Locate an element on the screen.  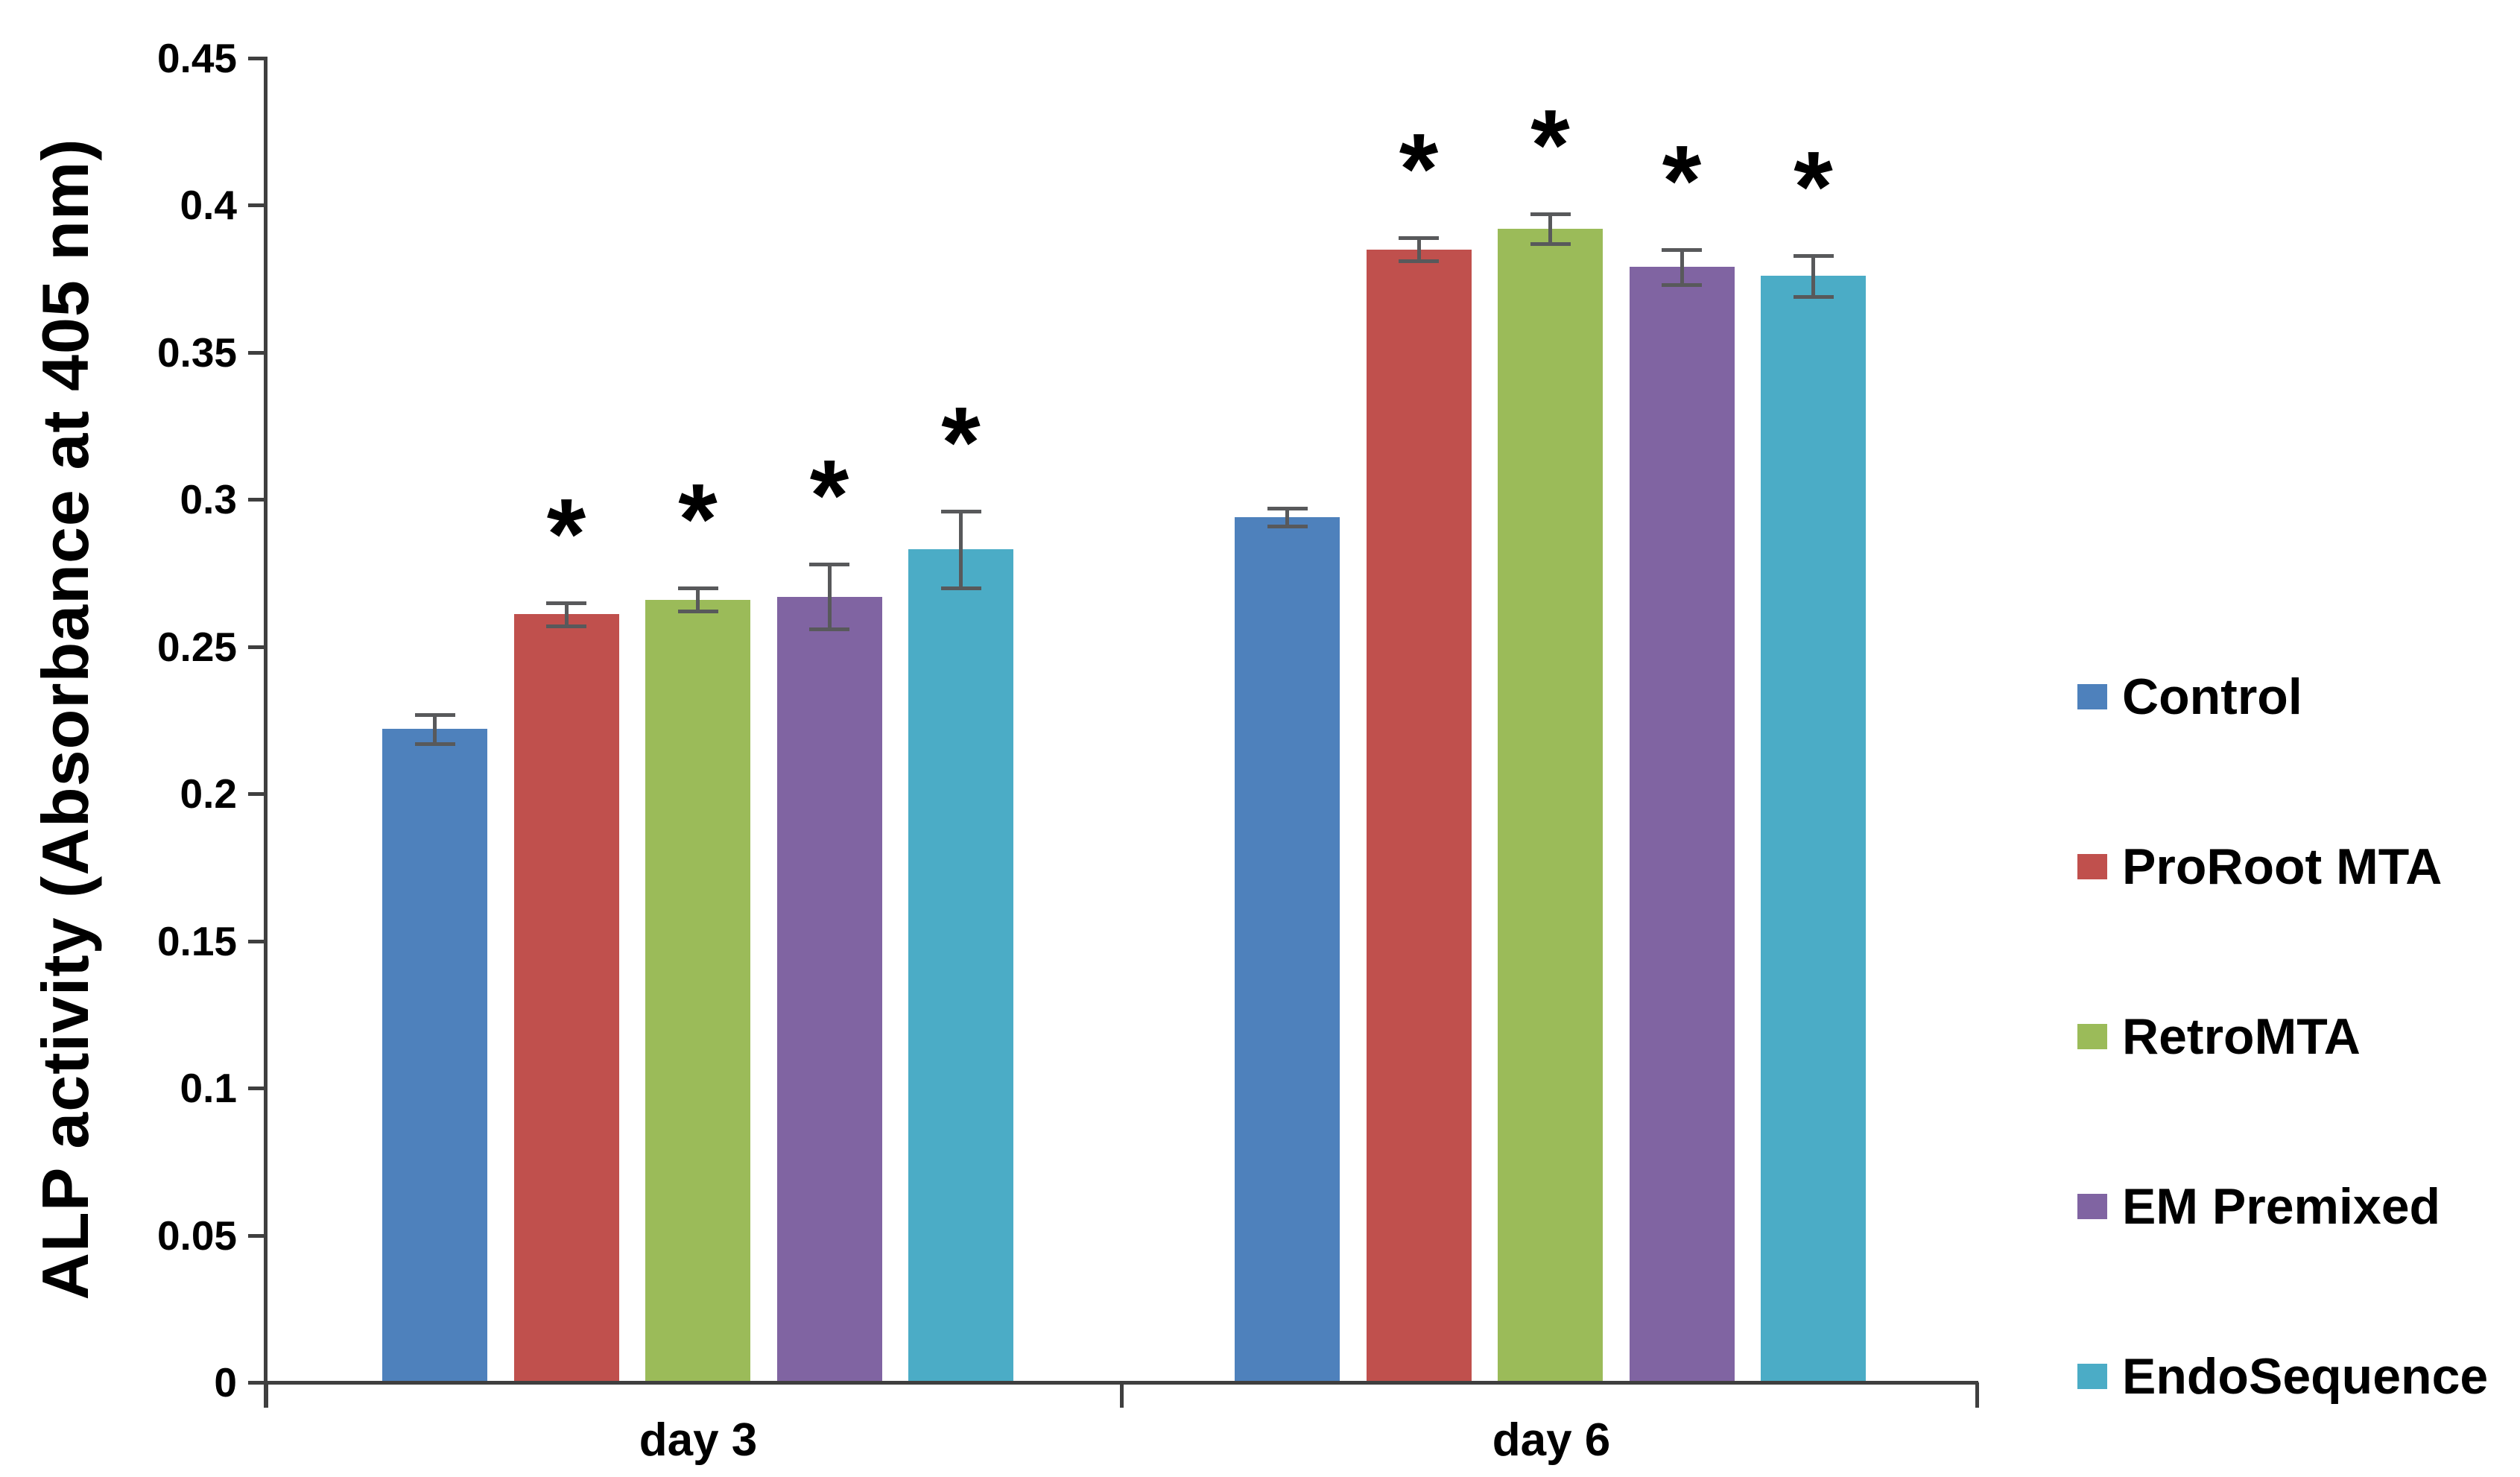
y-axis-tick-label: 0.35 is located at coordinates (196, 352).